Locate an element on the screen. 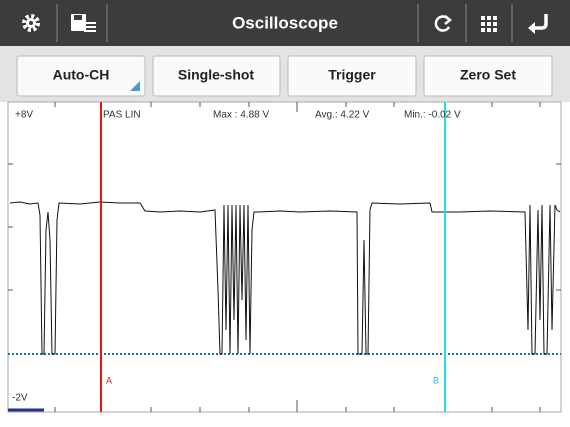  button: Zero Set is located at coordinates (488, 76).